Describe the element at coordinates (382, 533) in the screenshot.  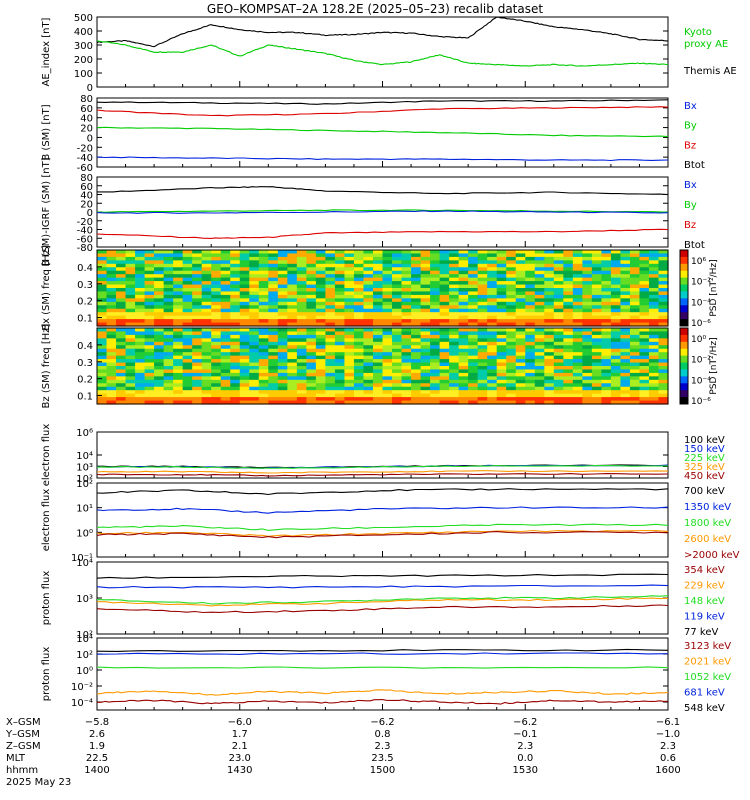
I see `series-7-2600-kev` at that location.